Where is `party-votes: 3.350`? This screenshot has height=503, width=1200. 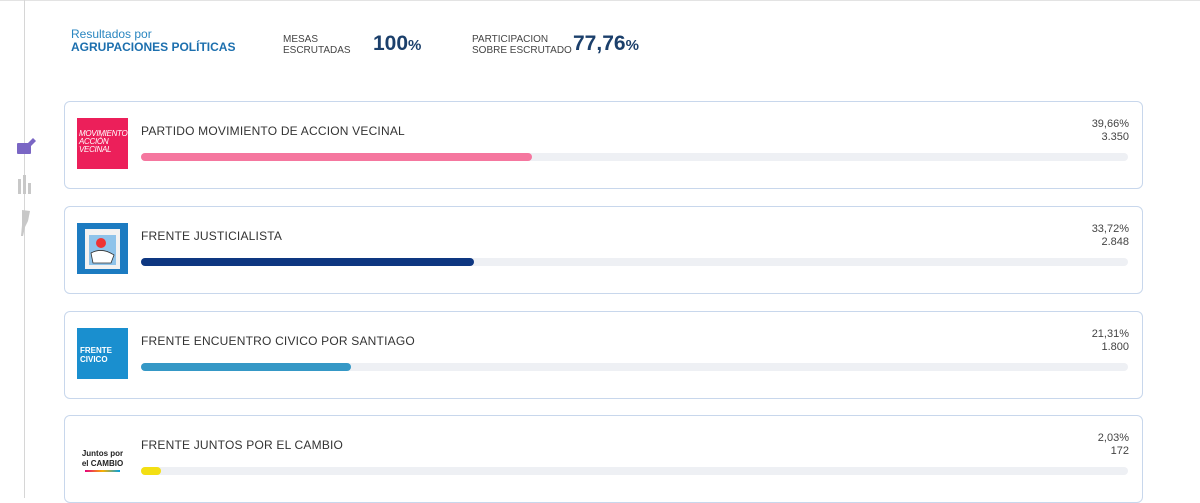
party-votes: 3.350 is located at coordinates (1115, 137).